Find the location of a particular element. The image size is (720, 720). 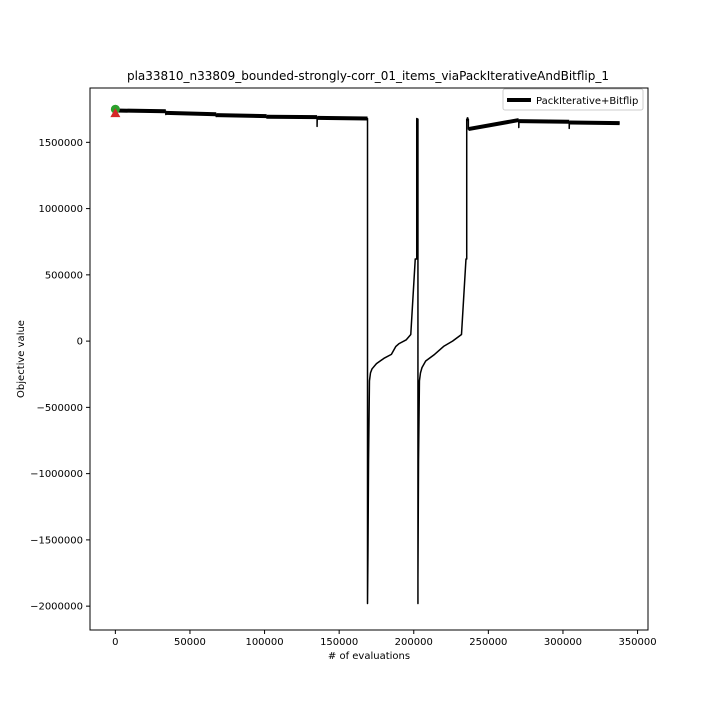

x-tick-label: 50000 is located at coordinates (190, 642).